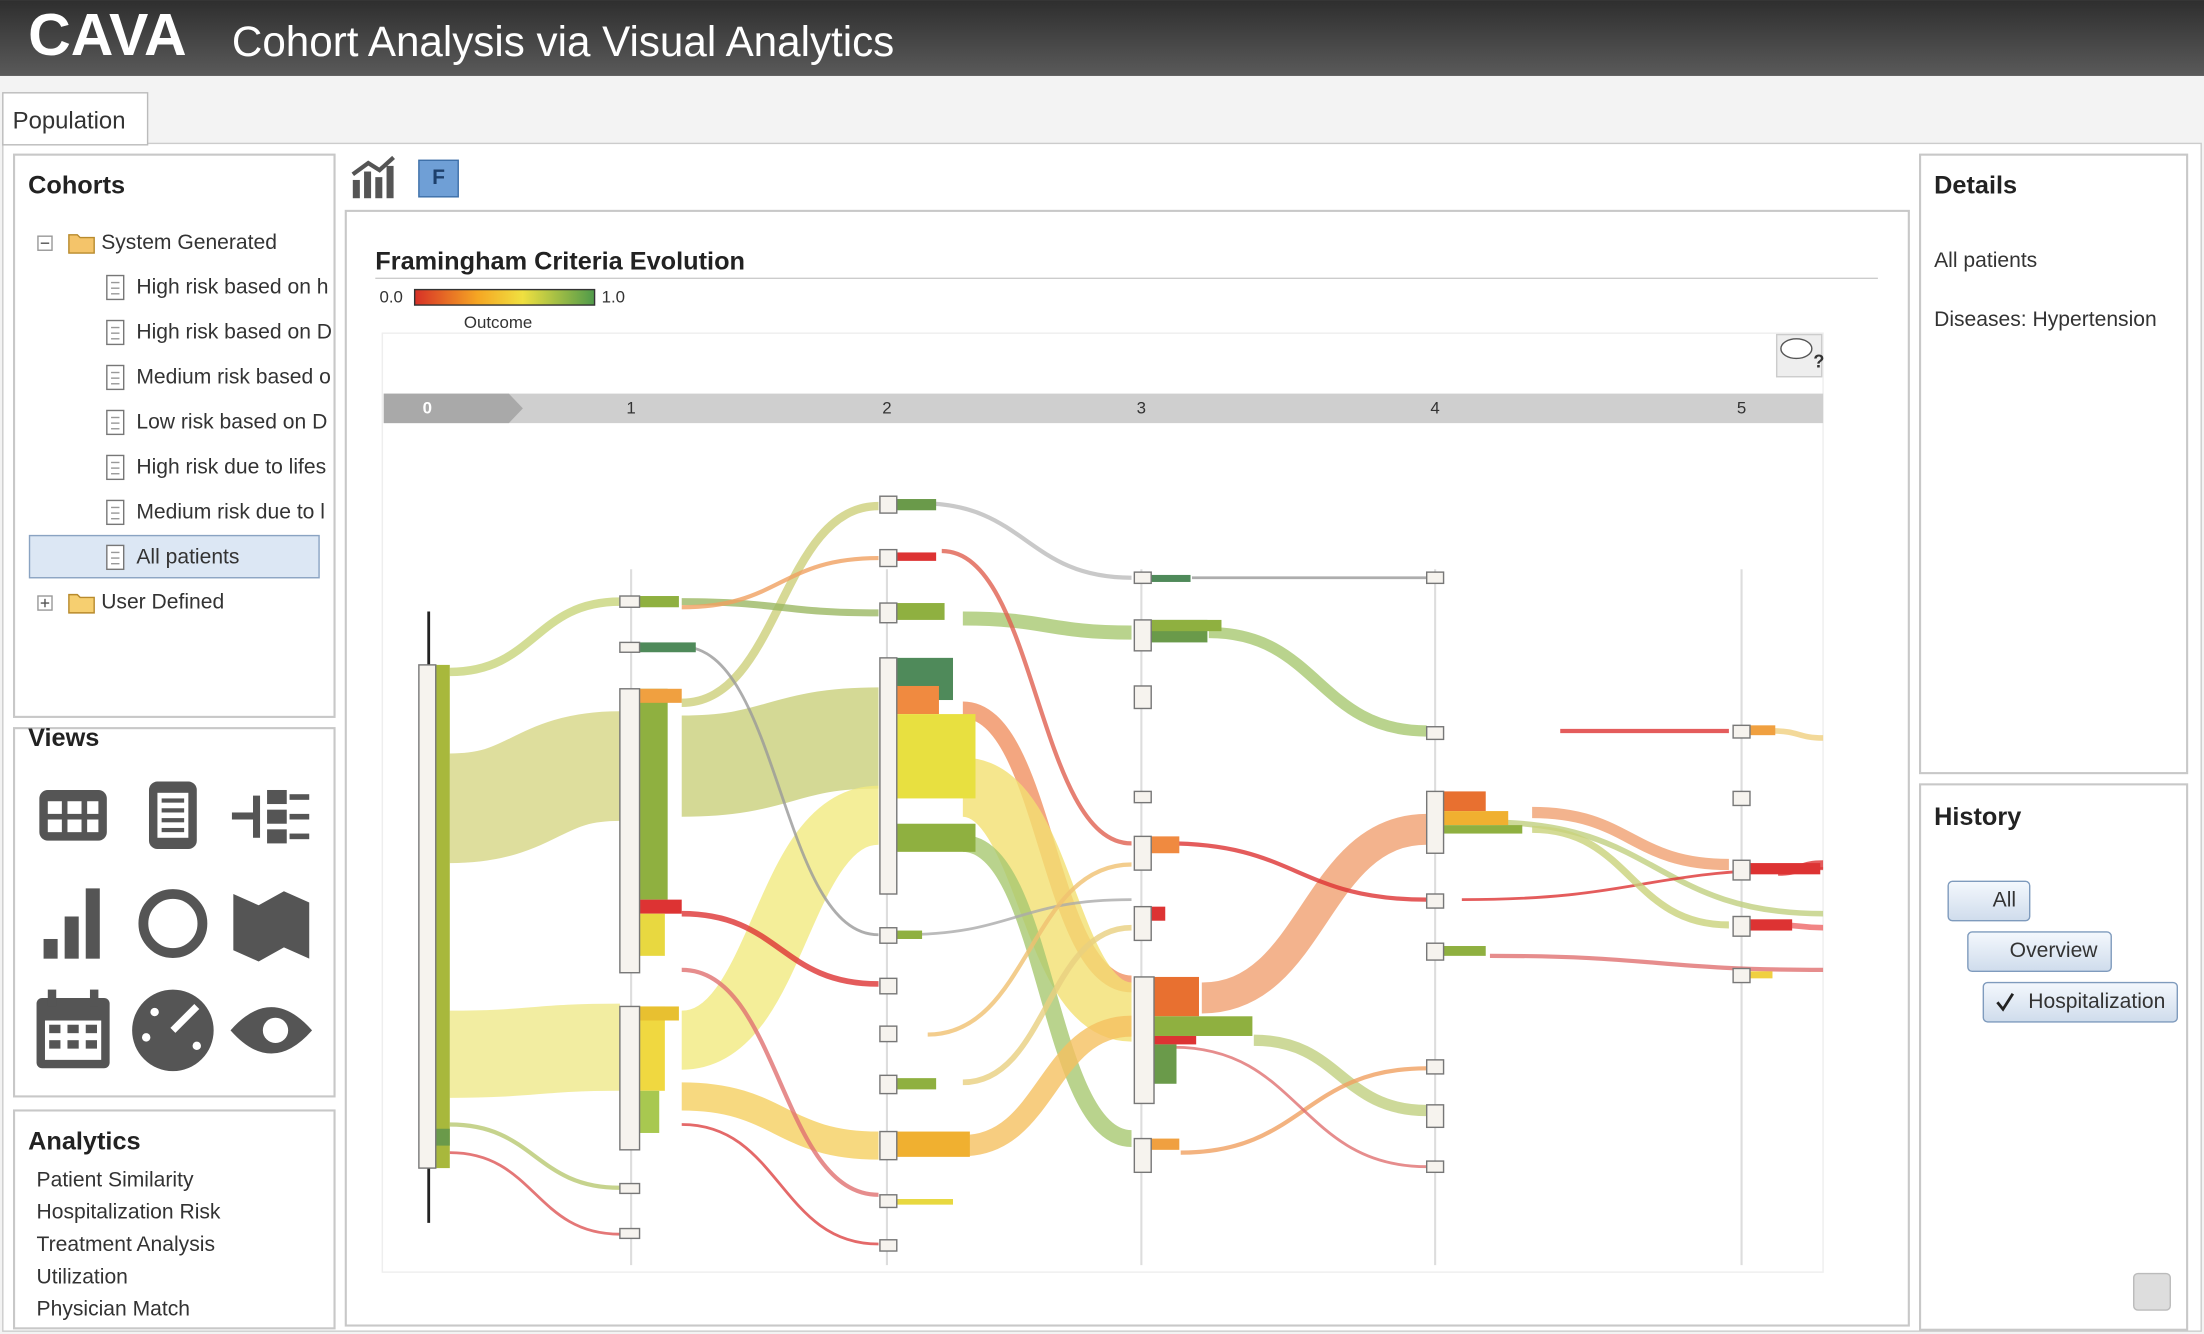 Image resolution: width=2204 pixels, height=1334 pixels. I want to click on flow-view-icon, so click(270, 816).